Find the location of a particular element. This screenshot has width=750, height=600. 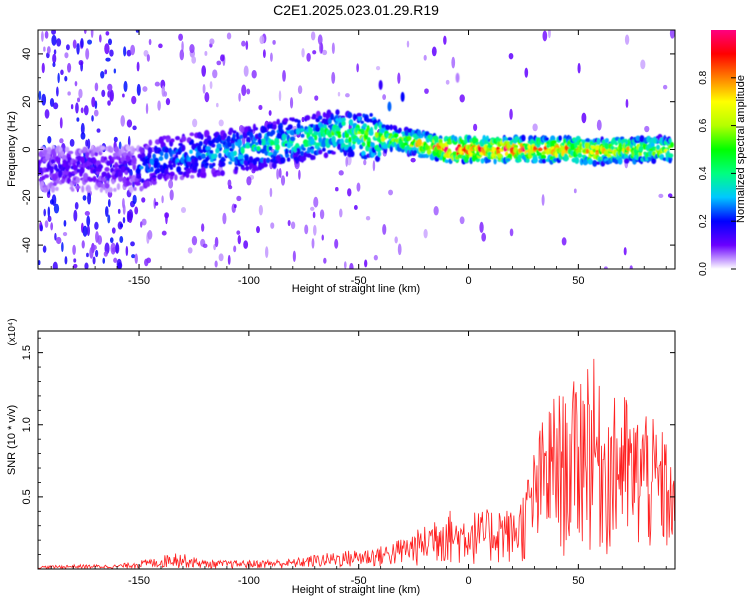

spectrogram-x-tick-label: 50 is located at coordinates (578, 281).